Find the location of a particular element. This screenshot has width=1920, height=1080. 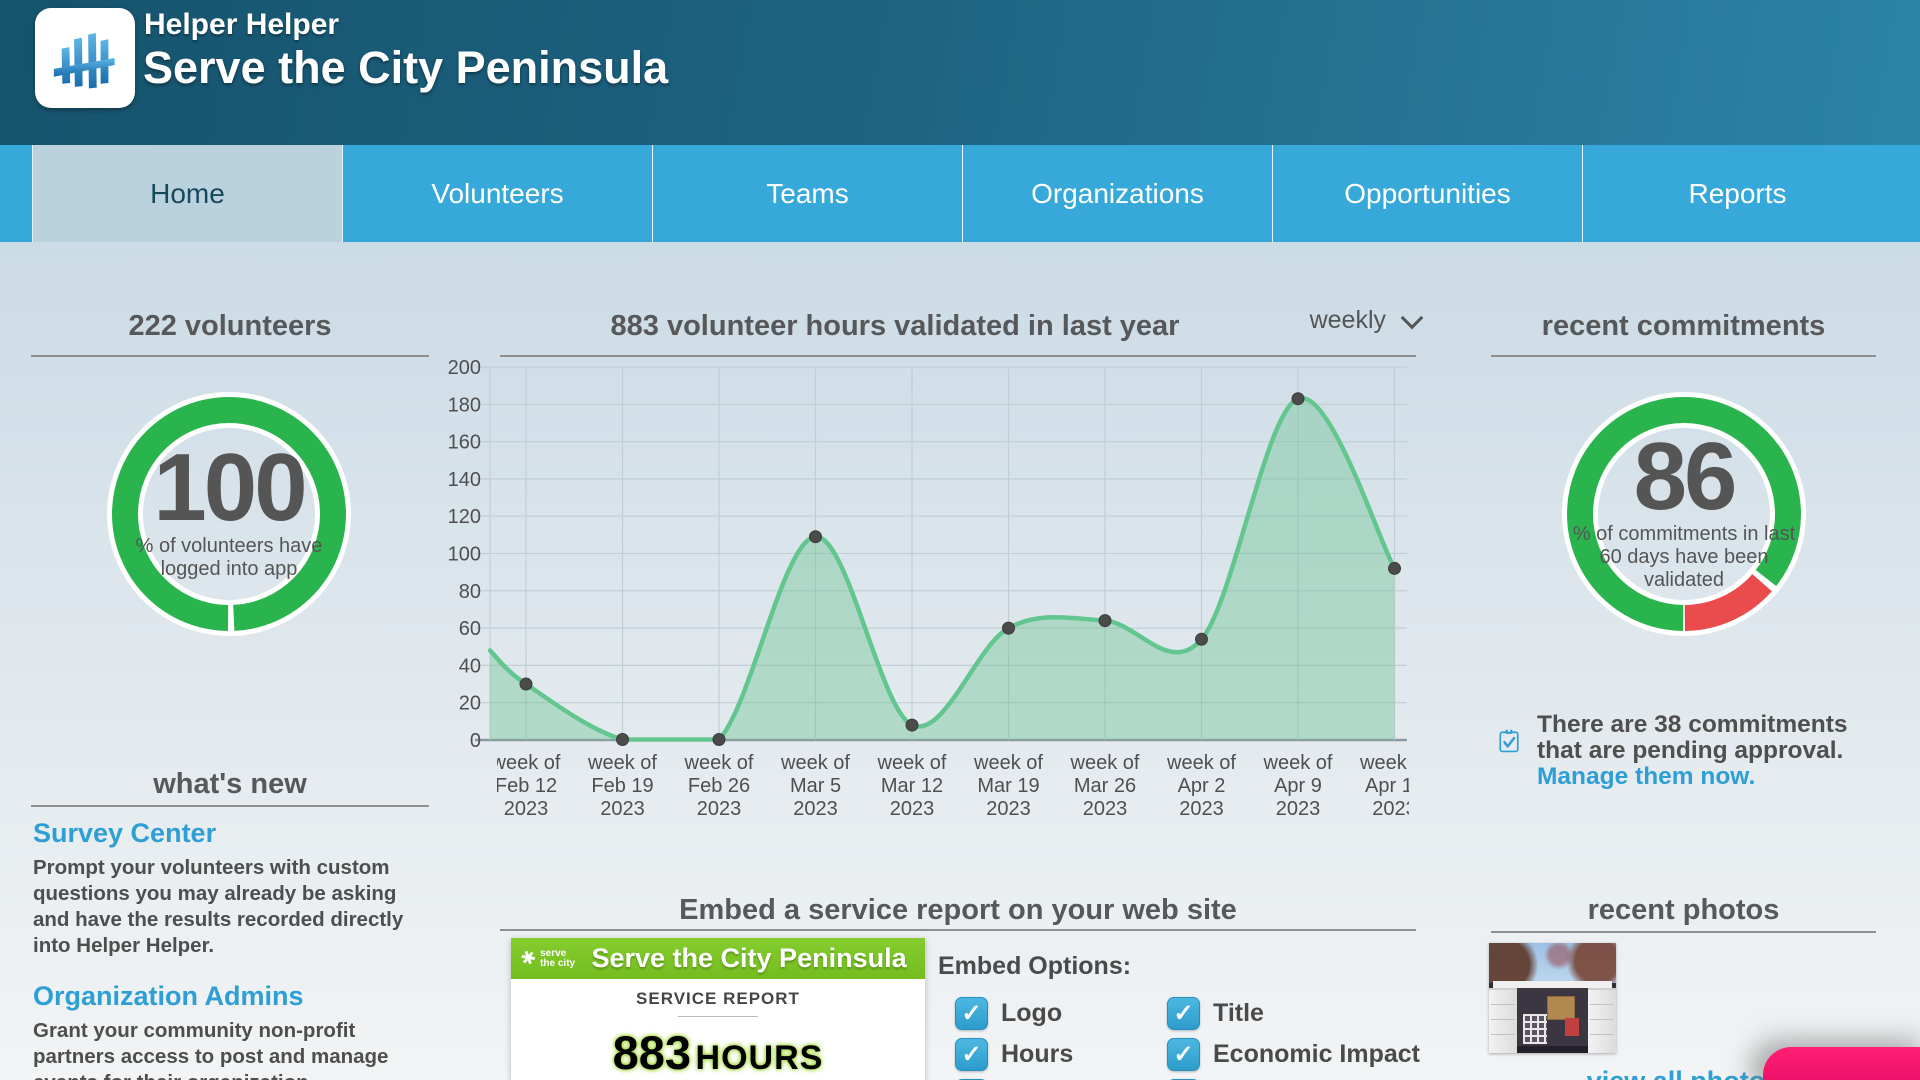

report-card-org-name: Serve the City Peninsula is located at coordinates (749, 958).